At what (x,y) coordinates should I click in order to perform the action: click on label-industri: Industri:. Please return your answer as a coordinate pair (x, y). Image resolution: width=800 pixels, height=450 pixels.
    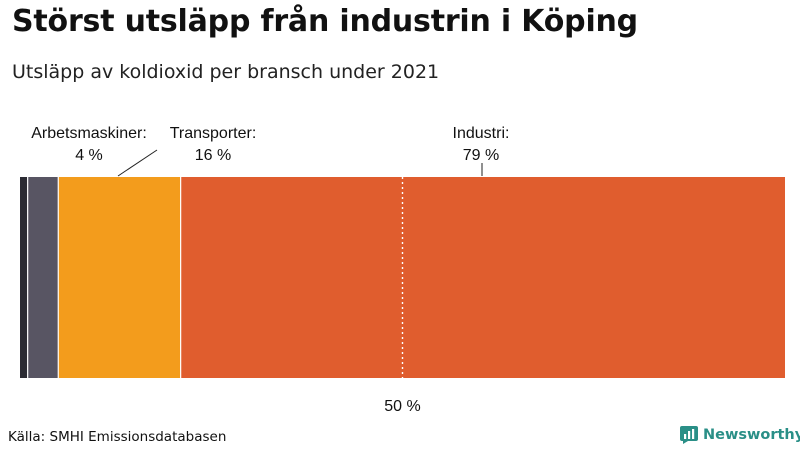
    Looking at the image, I should click on (481, 133).